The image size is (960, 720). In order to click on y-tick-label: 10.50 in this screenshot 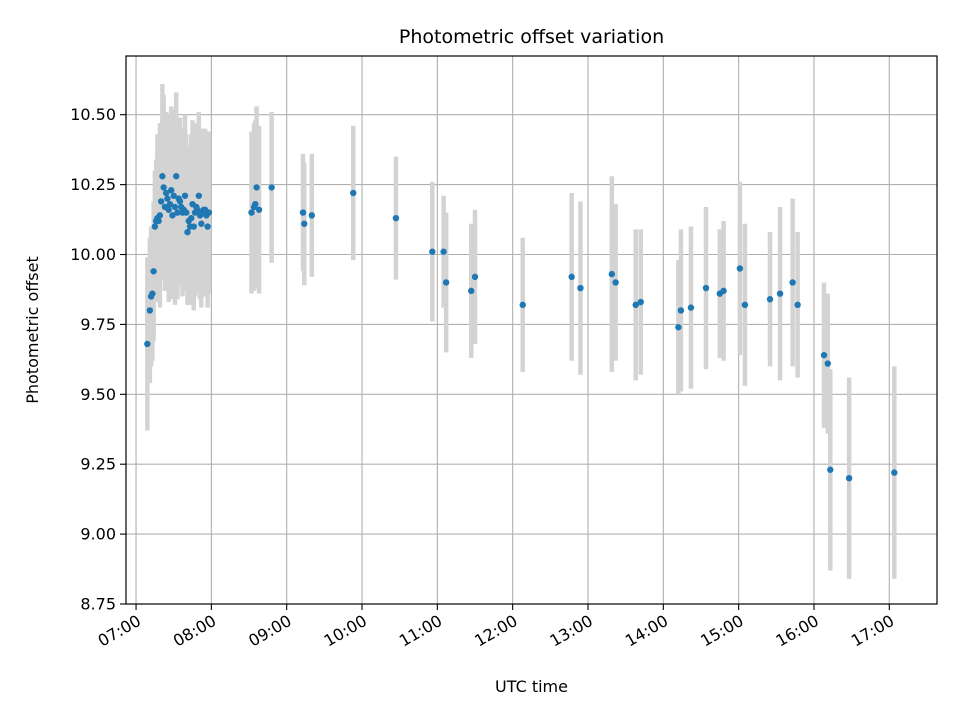, I will do `click(93, 114)`.